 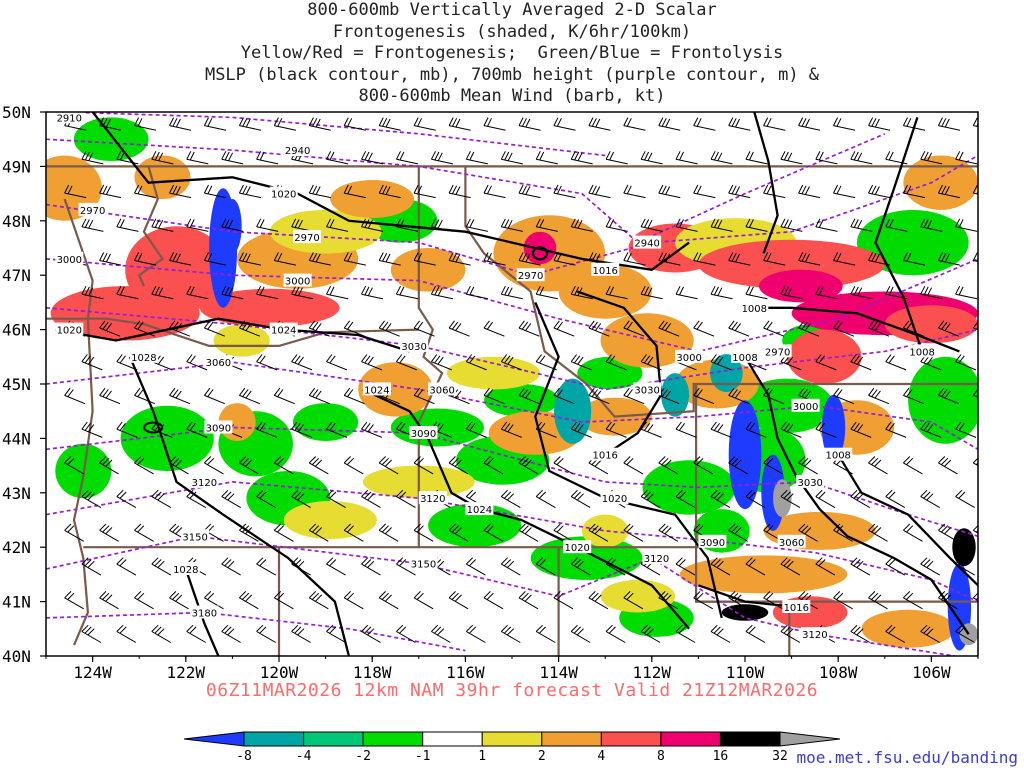 I want to click on lat-label: 50N, so click(x=16, y=112).